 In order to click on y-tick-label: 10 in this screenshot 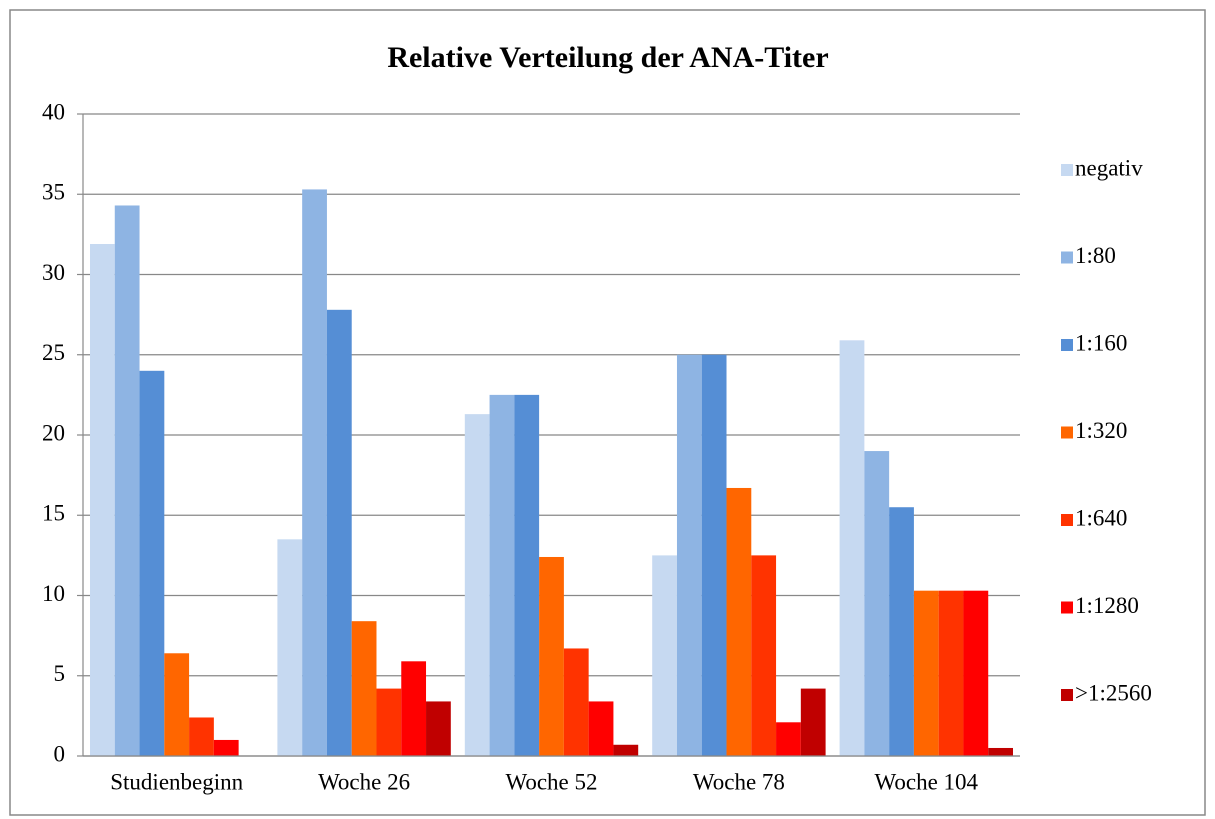, I will do `click(53, 593)`.